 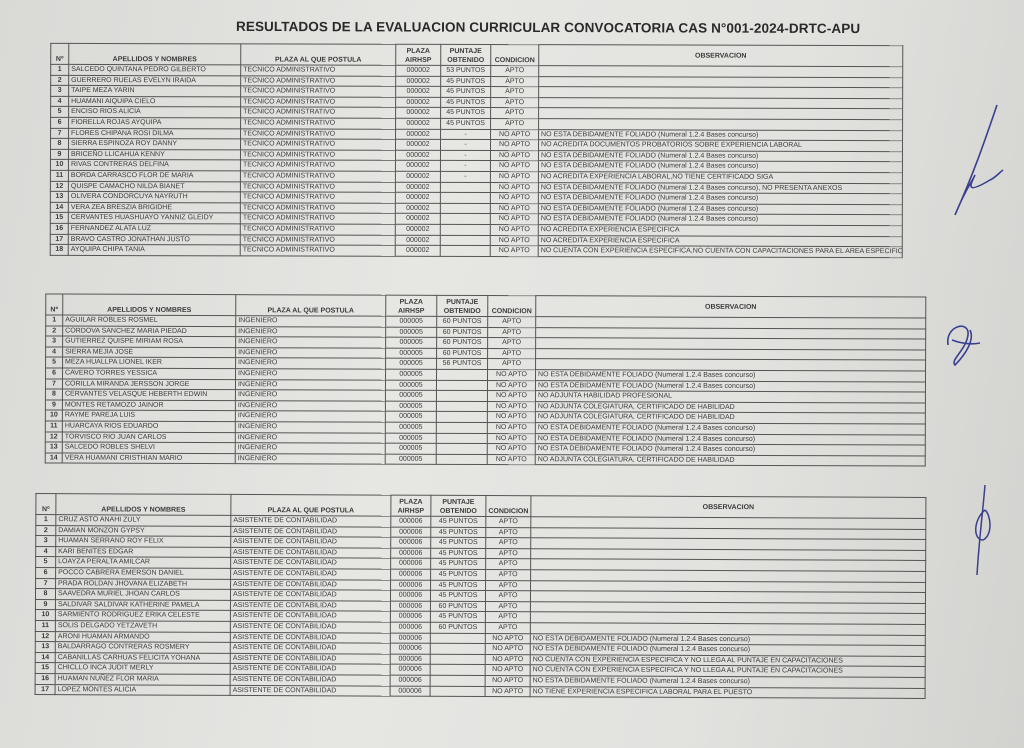 What do you see at coordinates (45, 530) in the screenshot?
I see `row-number-cell: 2` at bounding box center [45, 530].